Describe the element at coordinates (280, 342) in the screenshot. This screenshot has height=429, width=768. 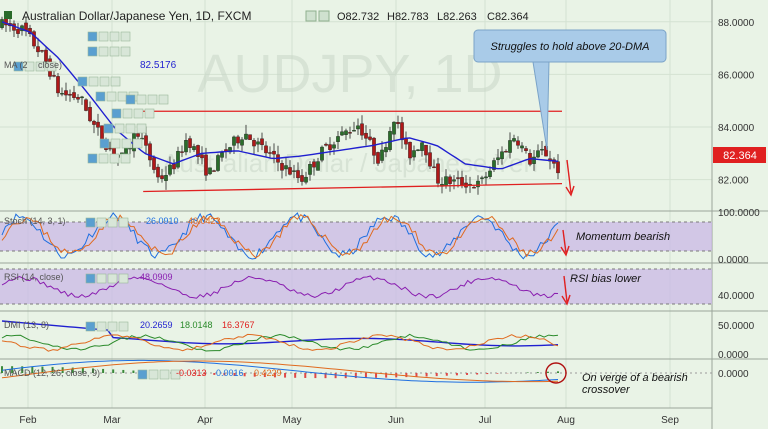
I see `dmi-minus-line` at that location.